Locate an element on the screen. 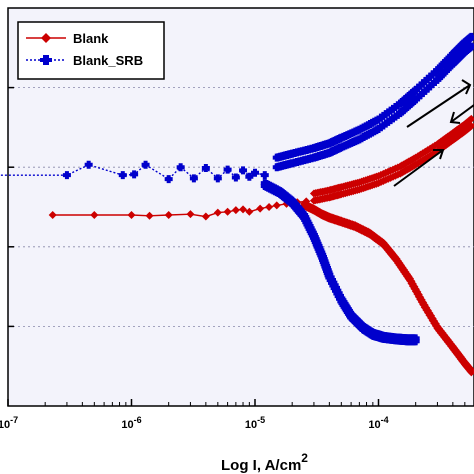 The image size is (474, 474). direction-arrows is located at coordinates (433, 133).